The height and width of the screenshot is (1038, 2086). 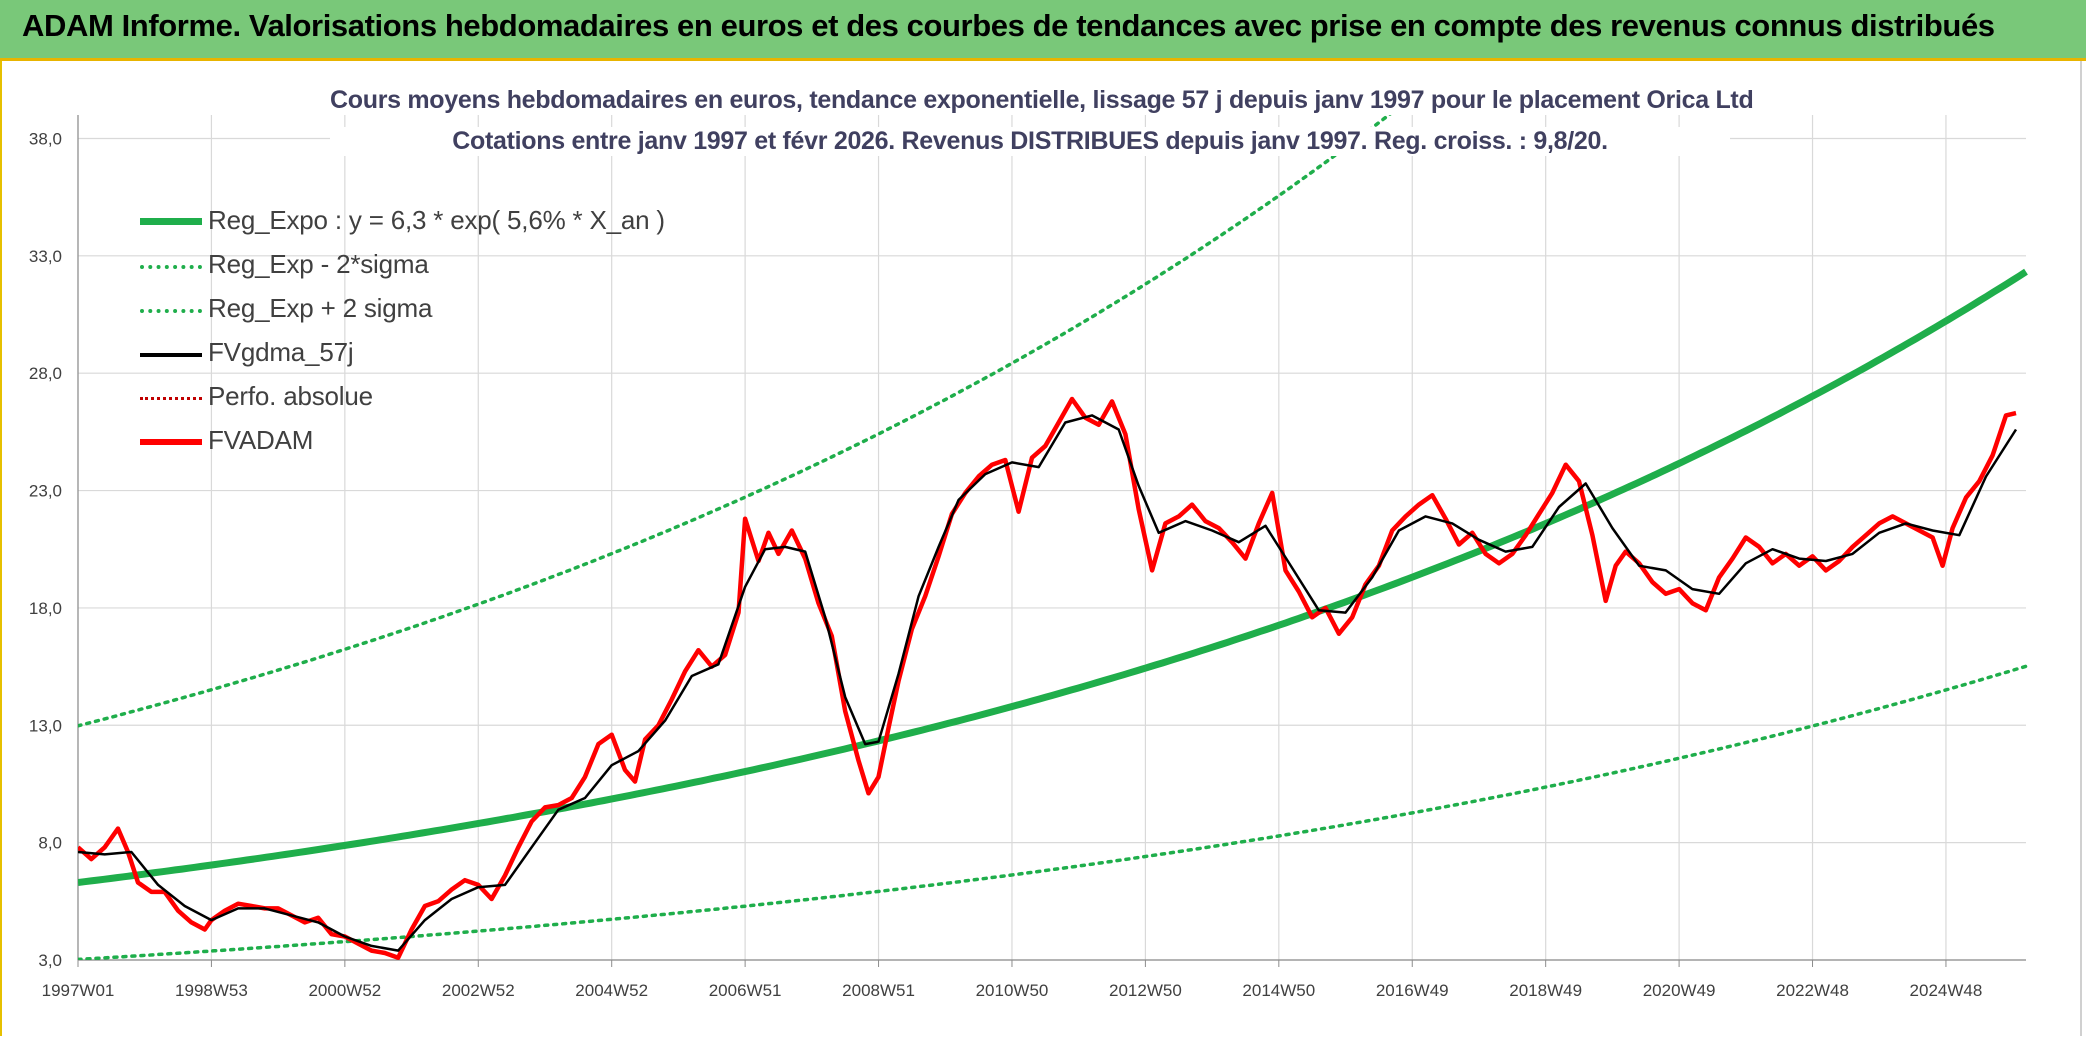 What do you see at coordinates (1946, 990) in the screenshot?
I see `x-tick-label: 2024W48` at bounding box center [1946, 990].